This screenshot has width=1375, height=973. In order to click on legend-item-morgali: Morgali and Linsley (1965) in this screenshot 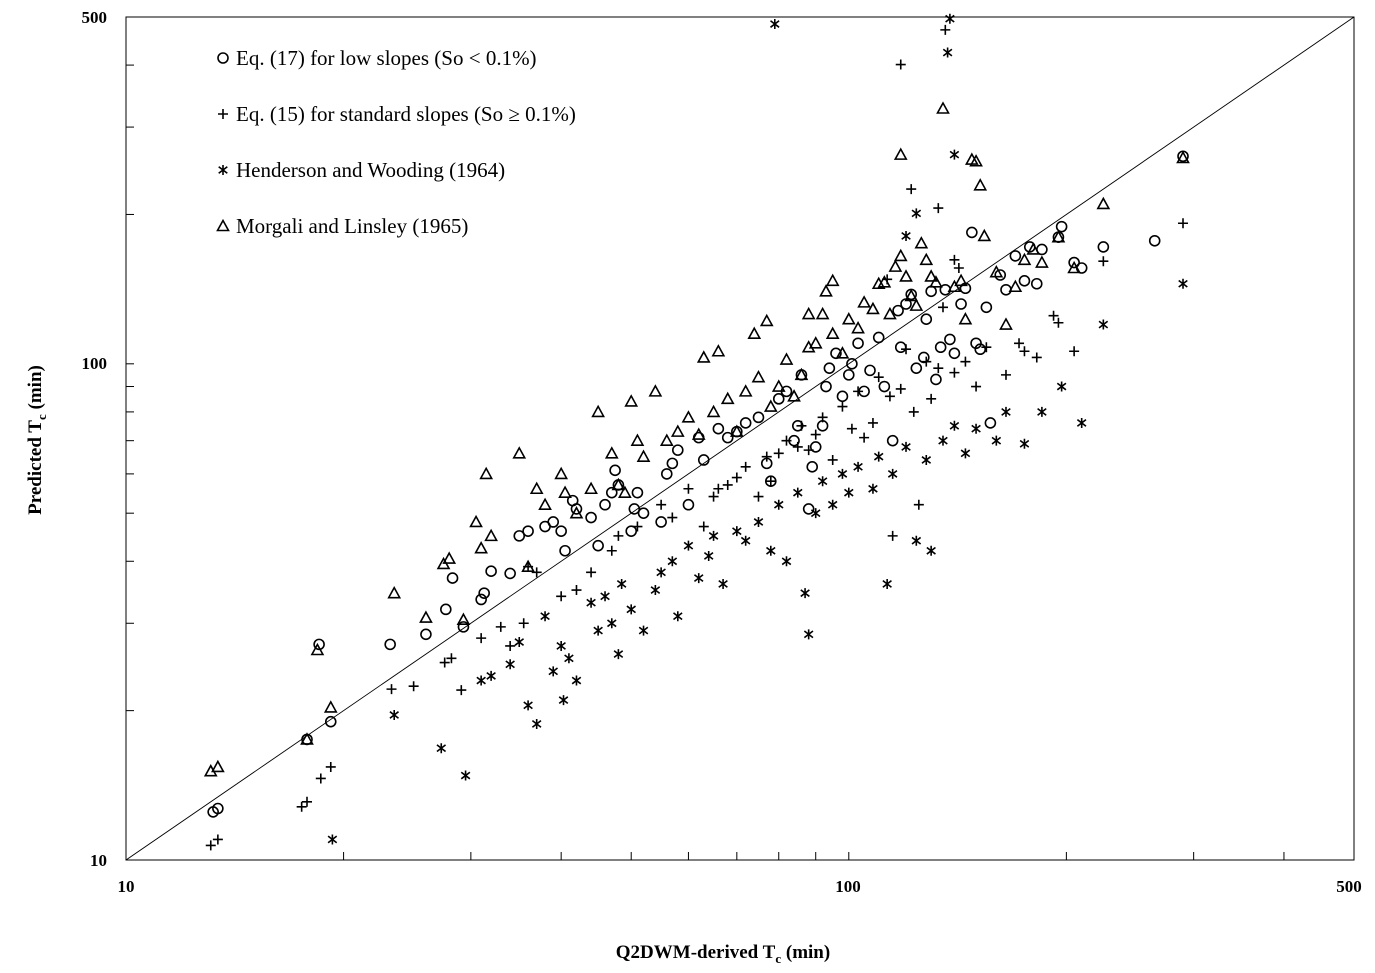, I will do `click(342, 226)`.